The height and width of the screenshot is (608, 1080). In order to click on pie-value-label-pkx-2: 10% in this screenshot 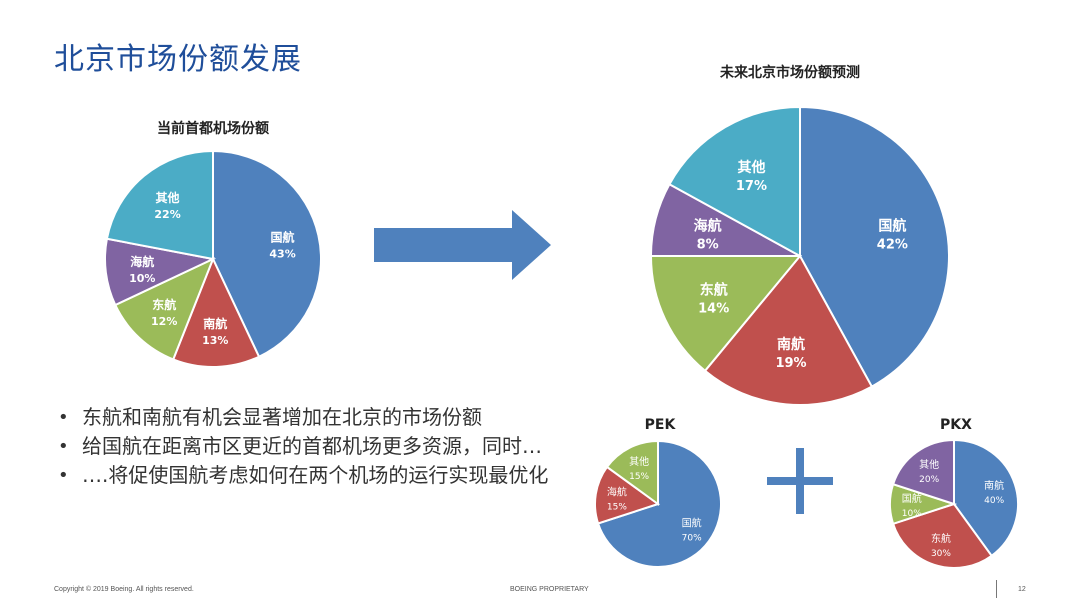, I will do `click(912, 514)`.